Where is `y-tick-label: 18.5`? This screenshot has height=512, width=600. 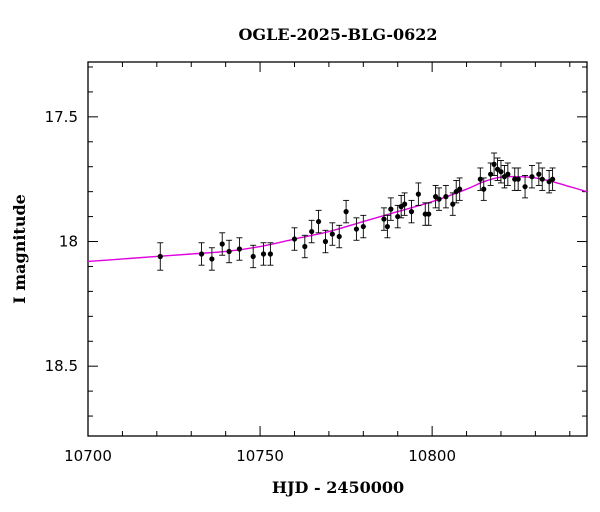 y-tick-label: 18.5 is located at coordinates (61, 366).